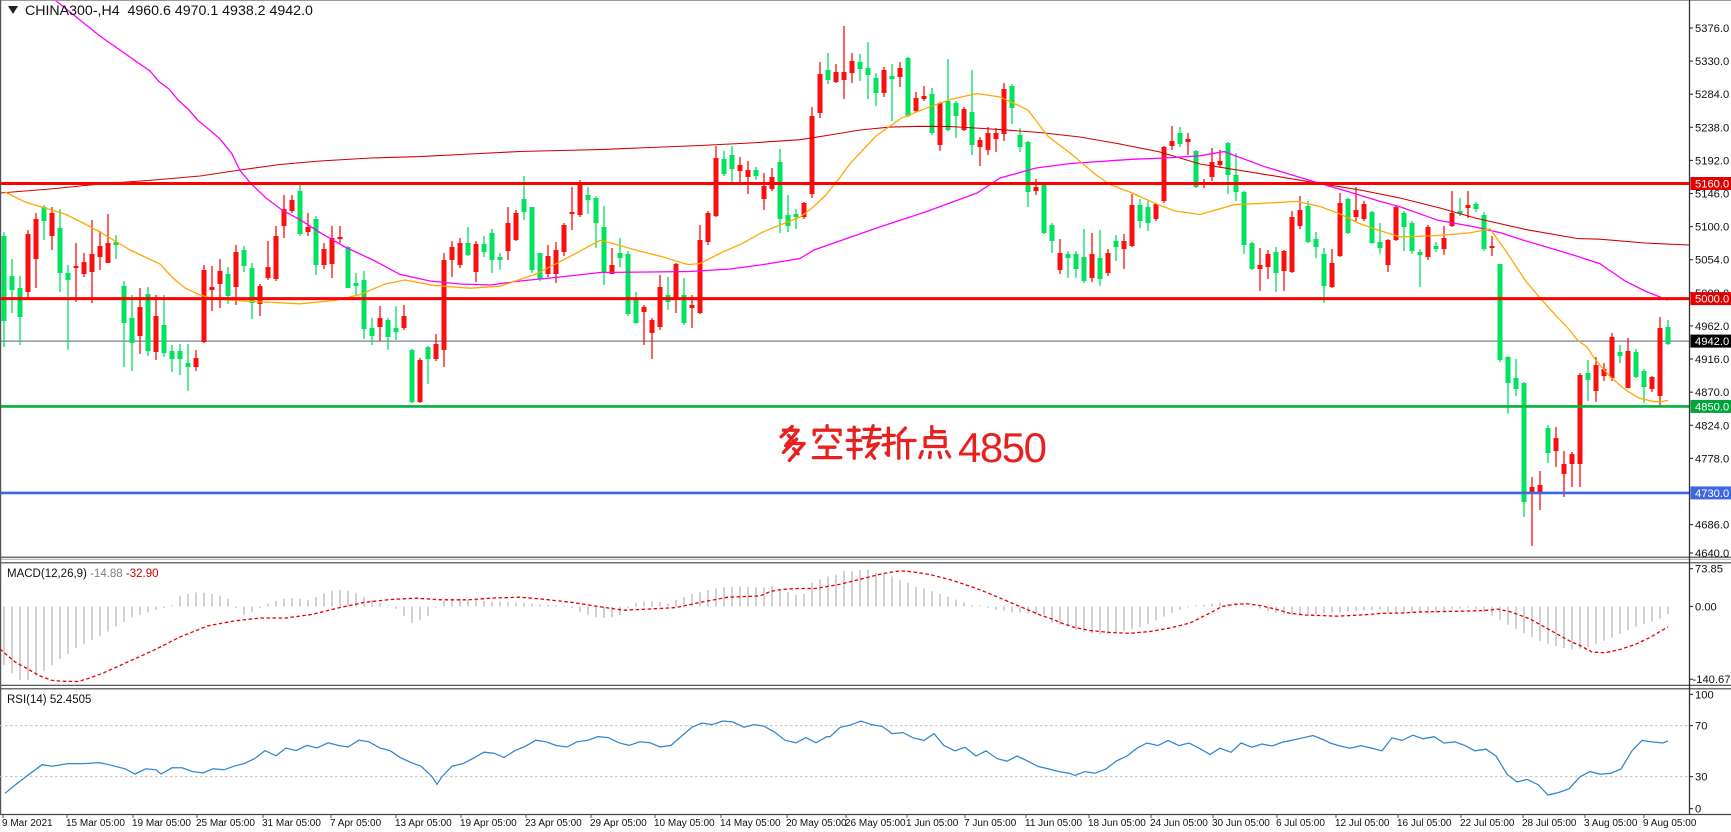  Describe the element at coordinates (1706, 608) in the screenshot. I see `svg-text: 0.00` at that location.